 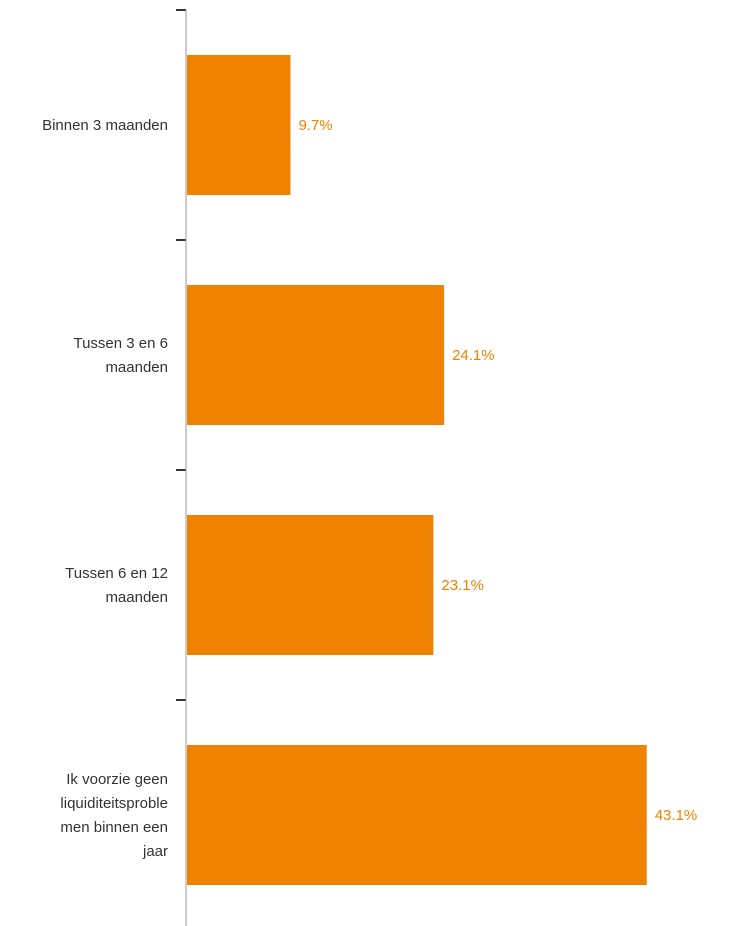 What do you see at coordinates (116, 585) in the screenshot?
I see `category-label: Tussen 6 en 12 maanden` at bounding box center [116, 585].